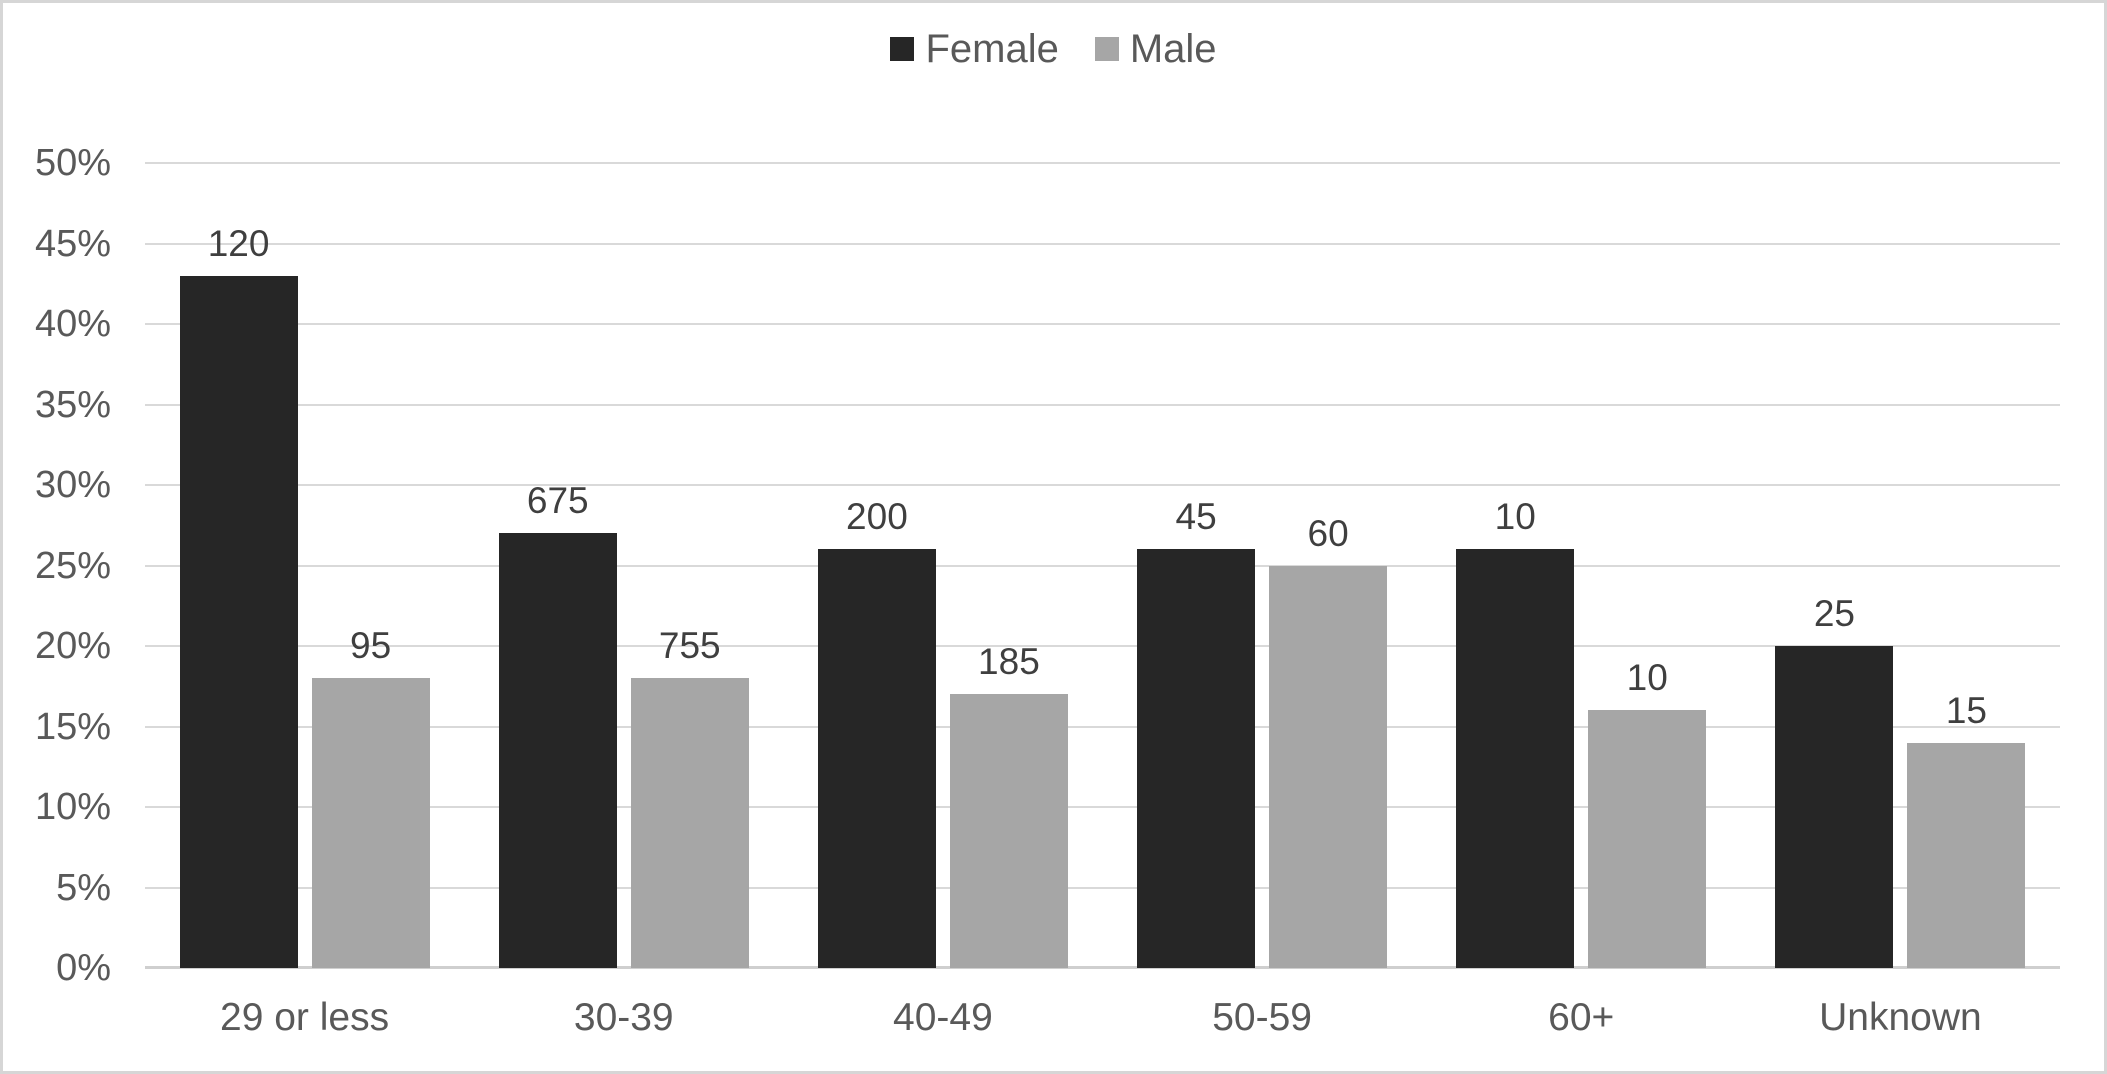 This screenshot has height=1074, width=2107. I want to click on y-tick-label-30: 30%, so click(72, 485).